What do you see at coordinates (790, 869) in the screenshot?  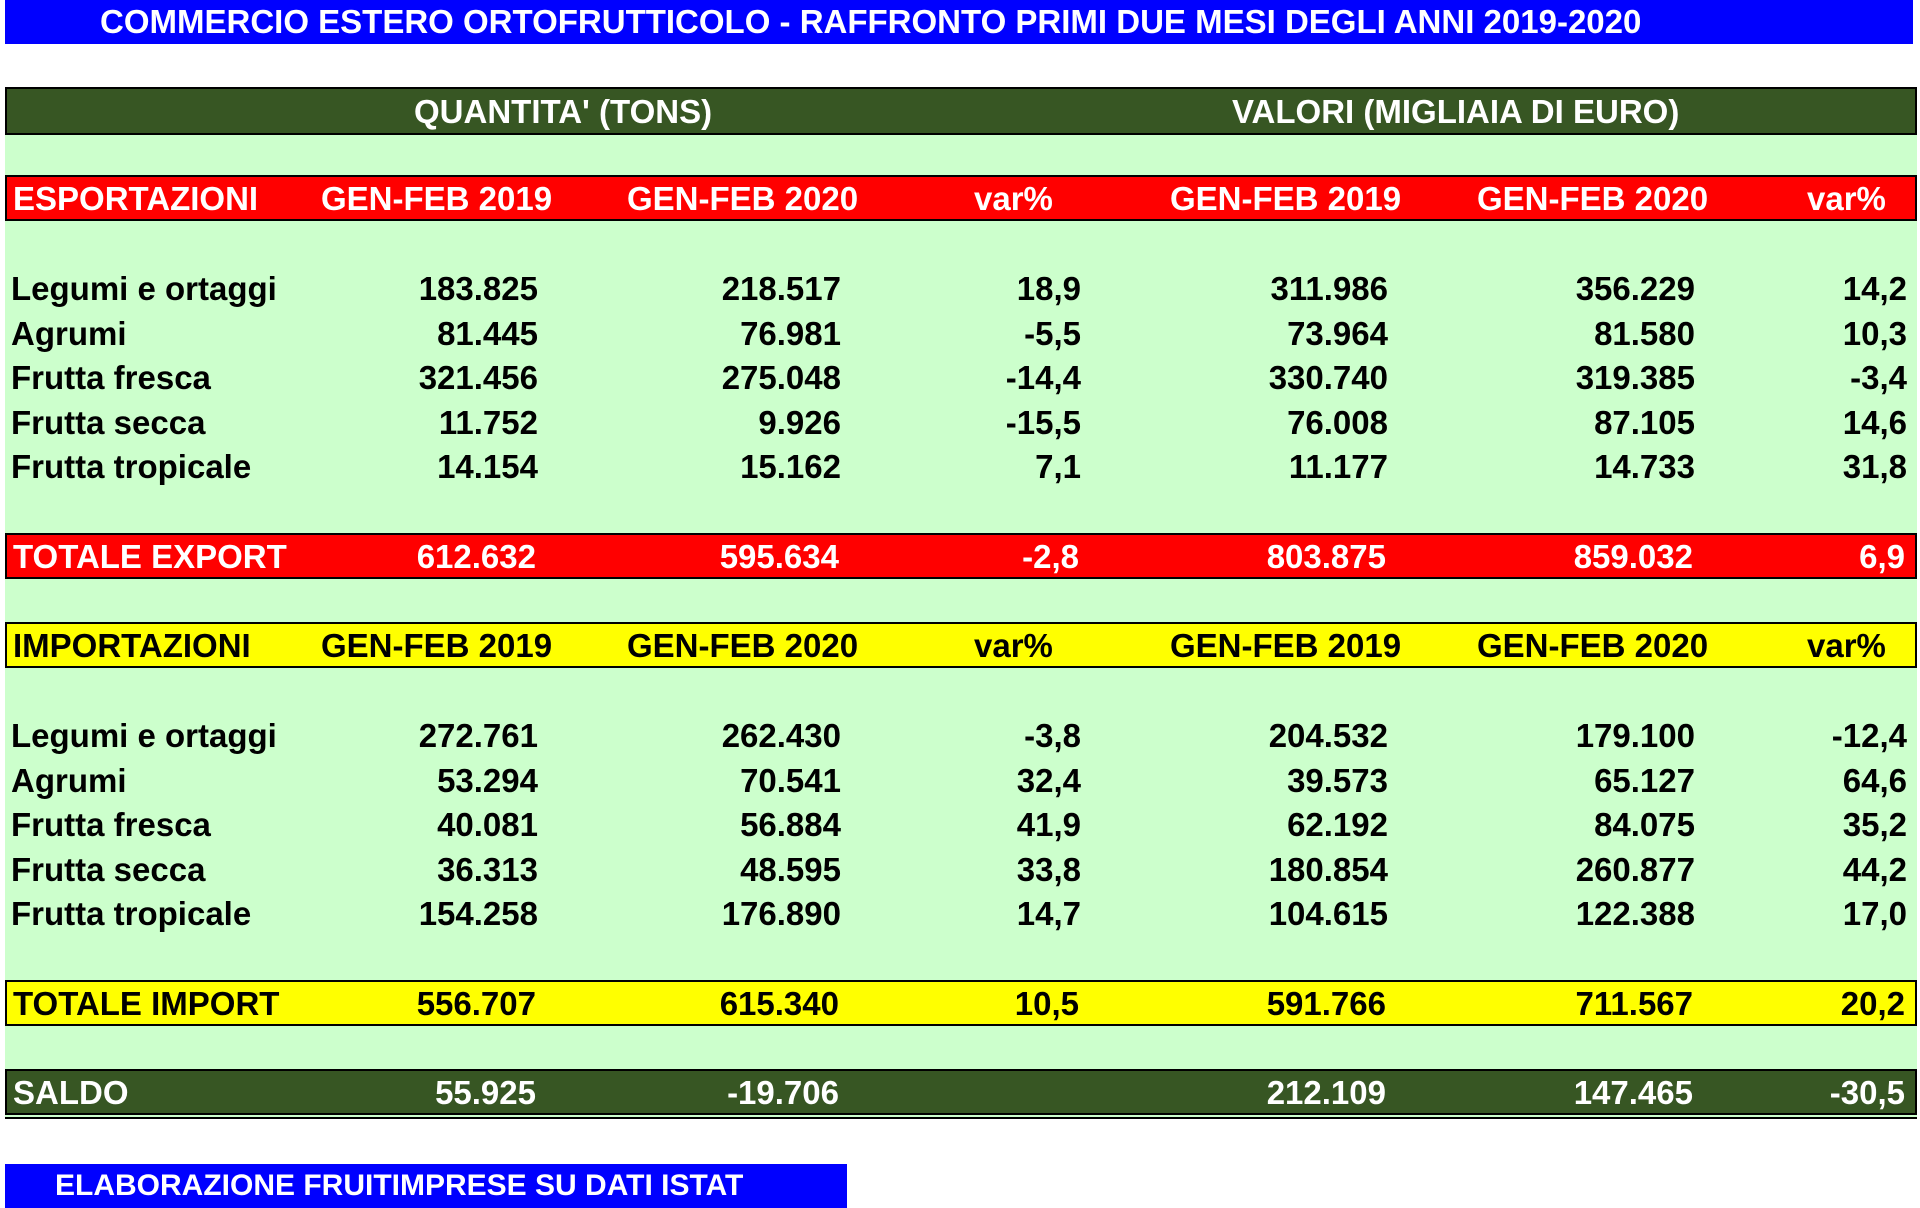 I see `row-value: 48.595` at bounding box center [790, 869].